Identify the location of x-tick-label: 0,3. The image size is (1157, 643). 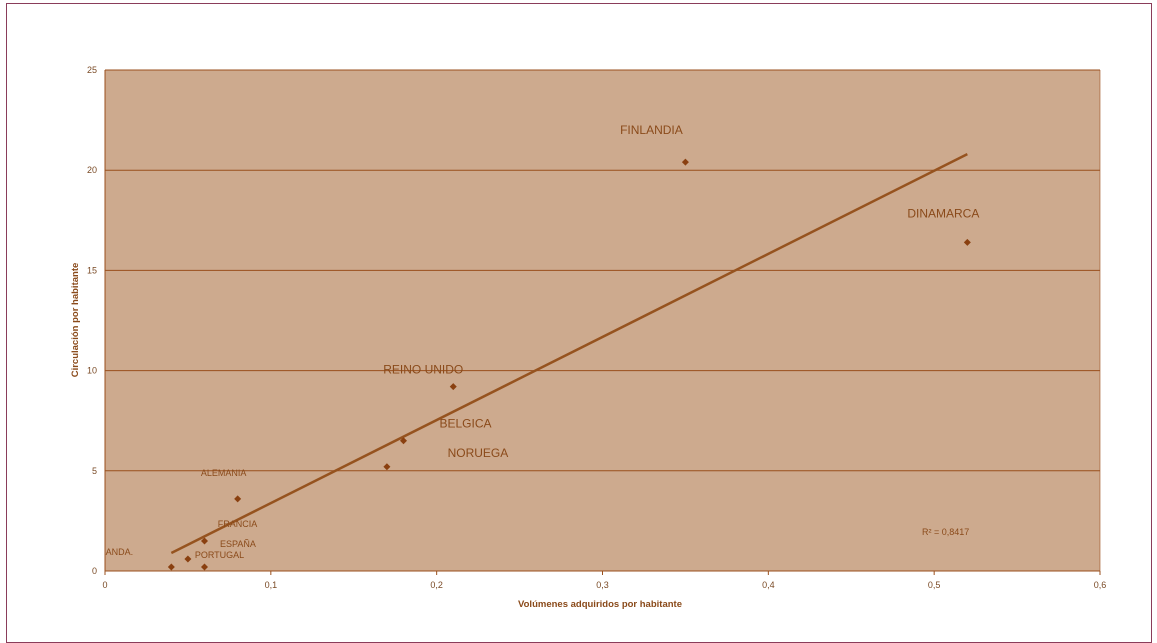
(602, 585).